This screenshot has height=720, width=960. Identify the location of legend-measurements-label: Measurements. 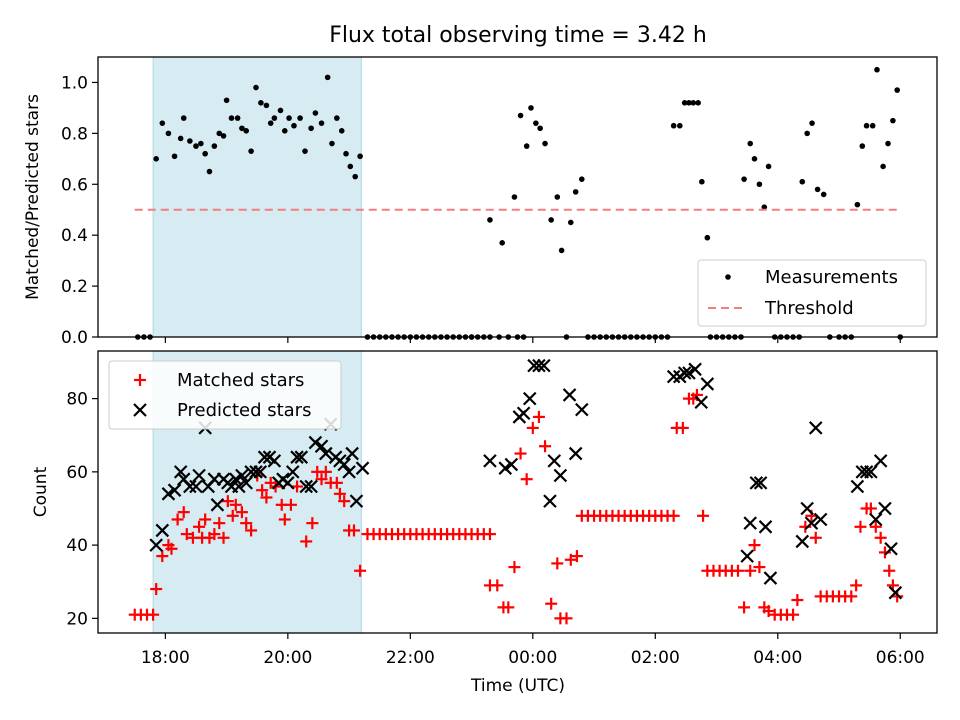
(831, 277).